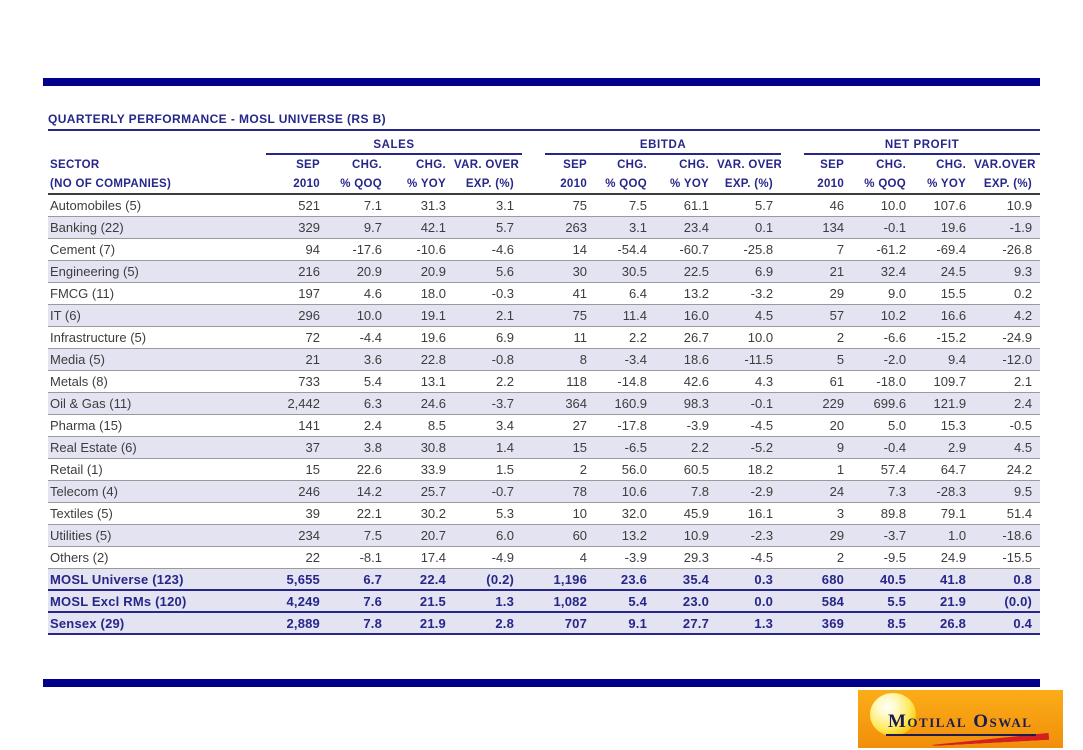  Describe the element at coordinates (1007, 491) in the screenshot. I see `value-cell: 9.5` at that location.